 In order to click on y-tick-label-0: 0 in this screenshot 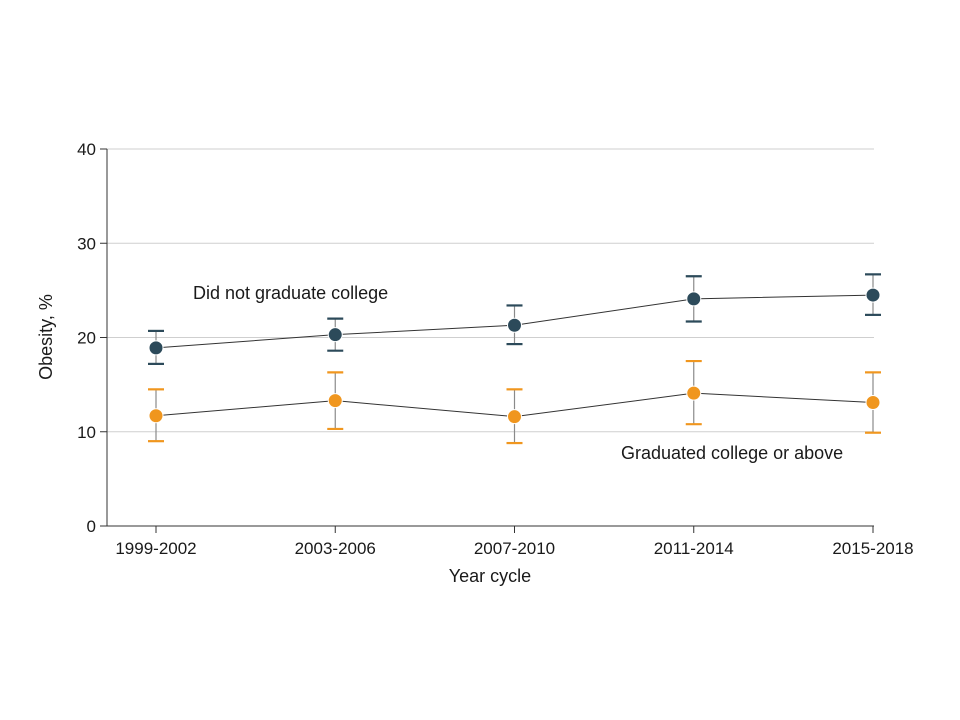, I will do `click(91, 526)`.